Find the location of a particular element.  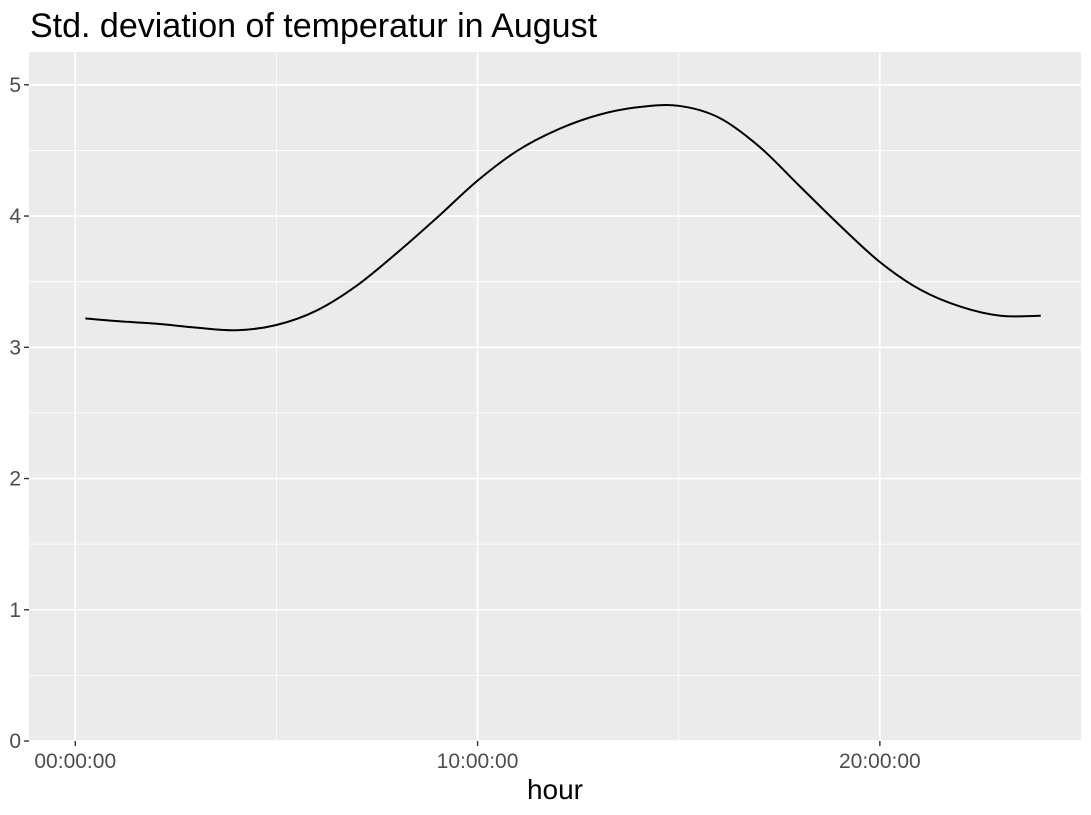

y-tick-label: 3 is located at coordinates (15, 347).